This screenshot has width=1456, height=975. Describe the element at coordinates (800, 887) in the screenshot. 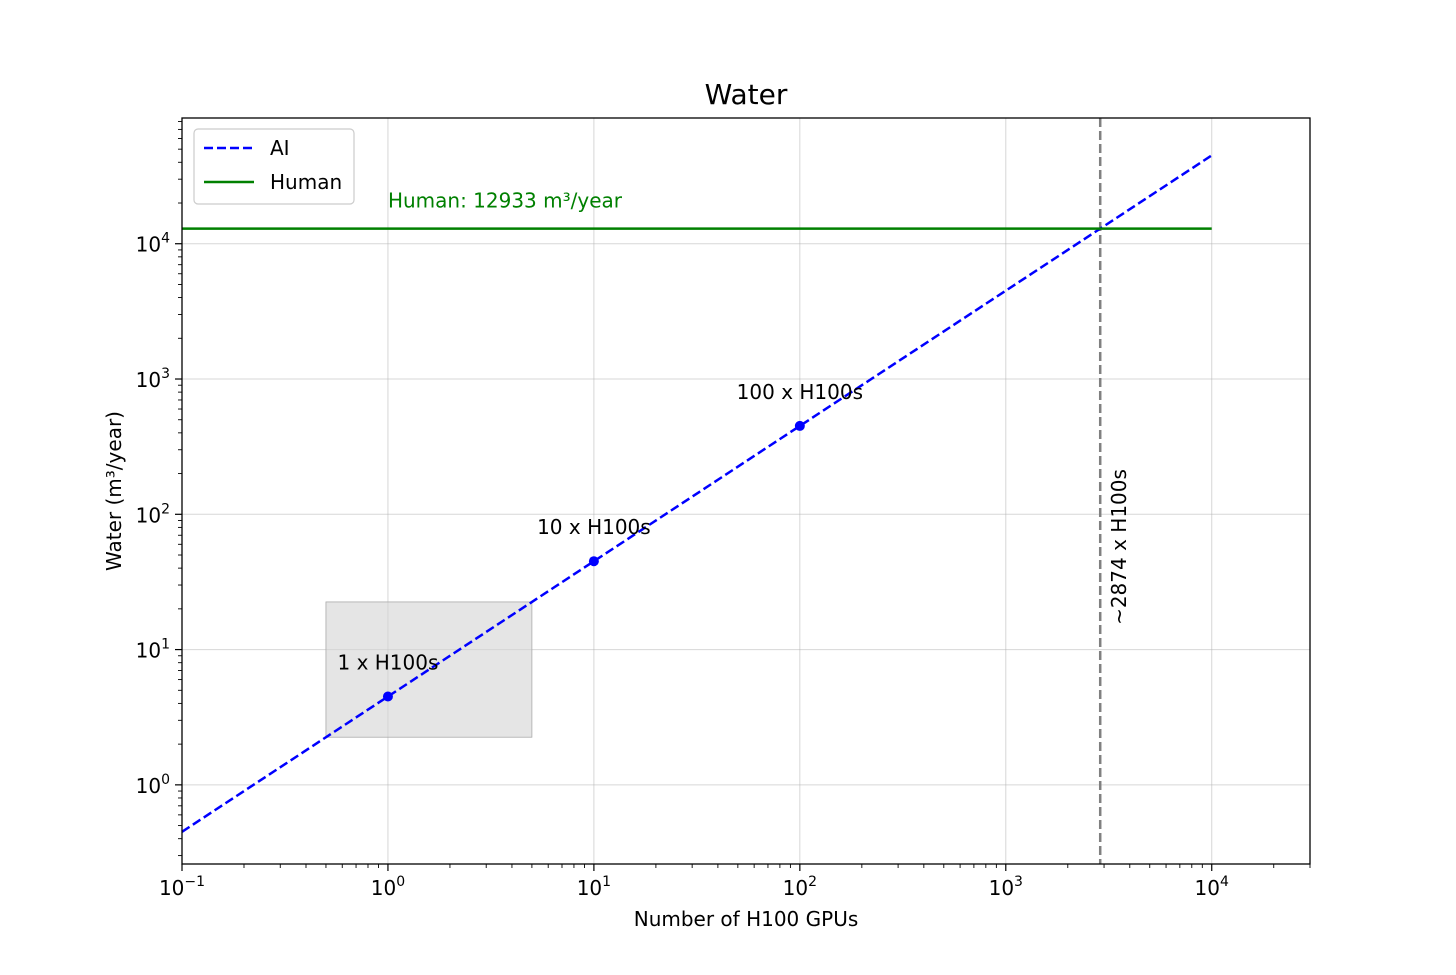

I see `x-tick-label: 10²` at that location.